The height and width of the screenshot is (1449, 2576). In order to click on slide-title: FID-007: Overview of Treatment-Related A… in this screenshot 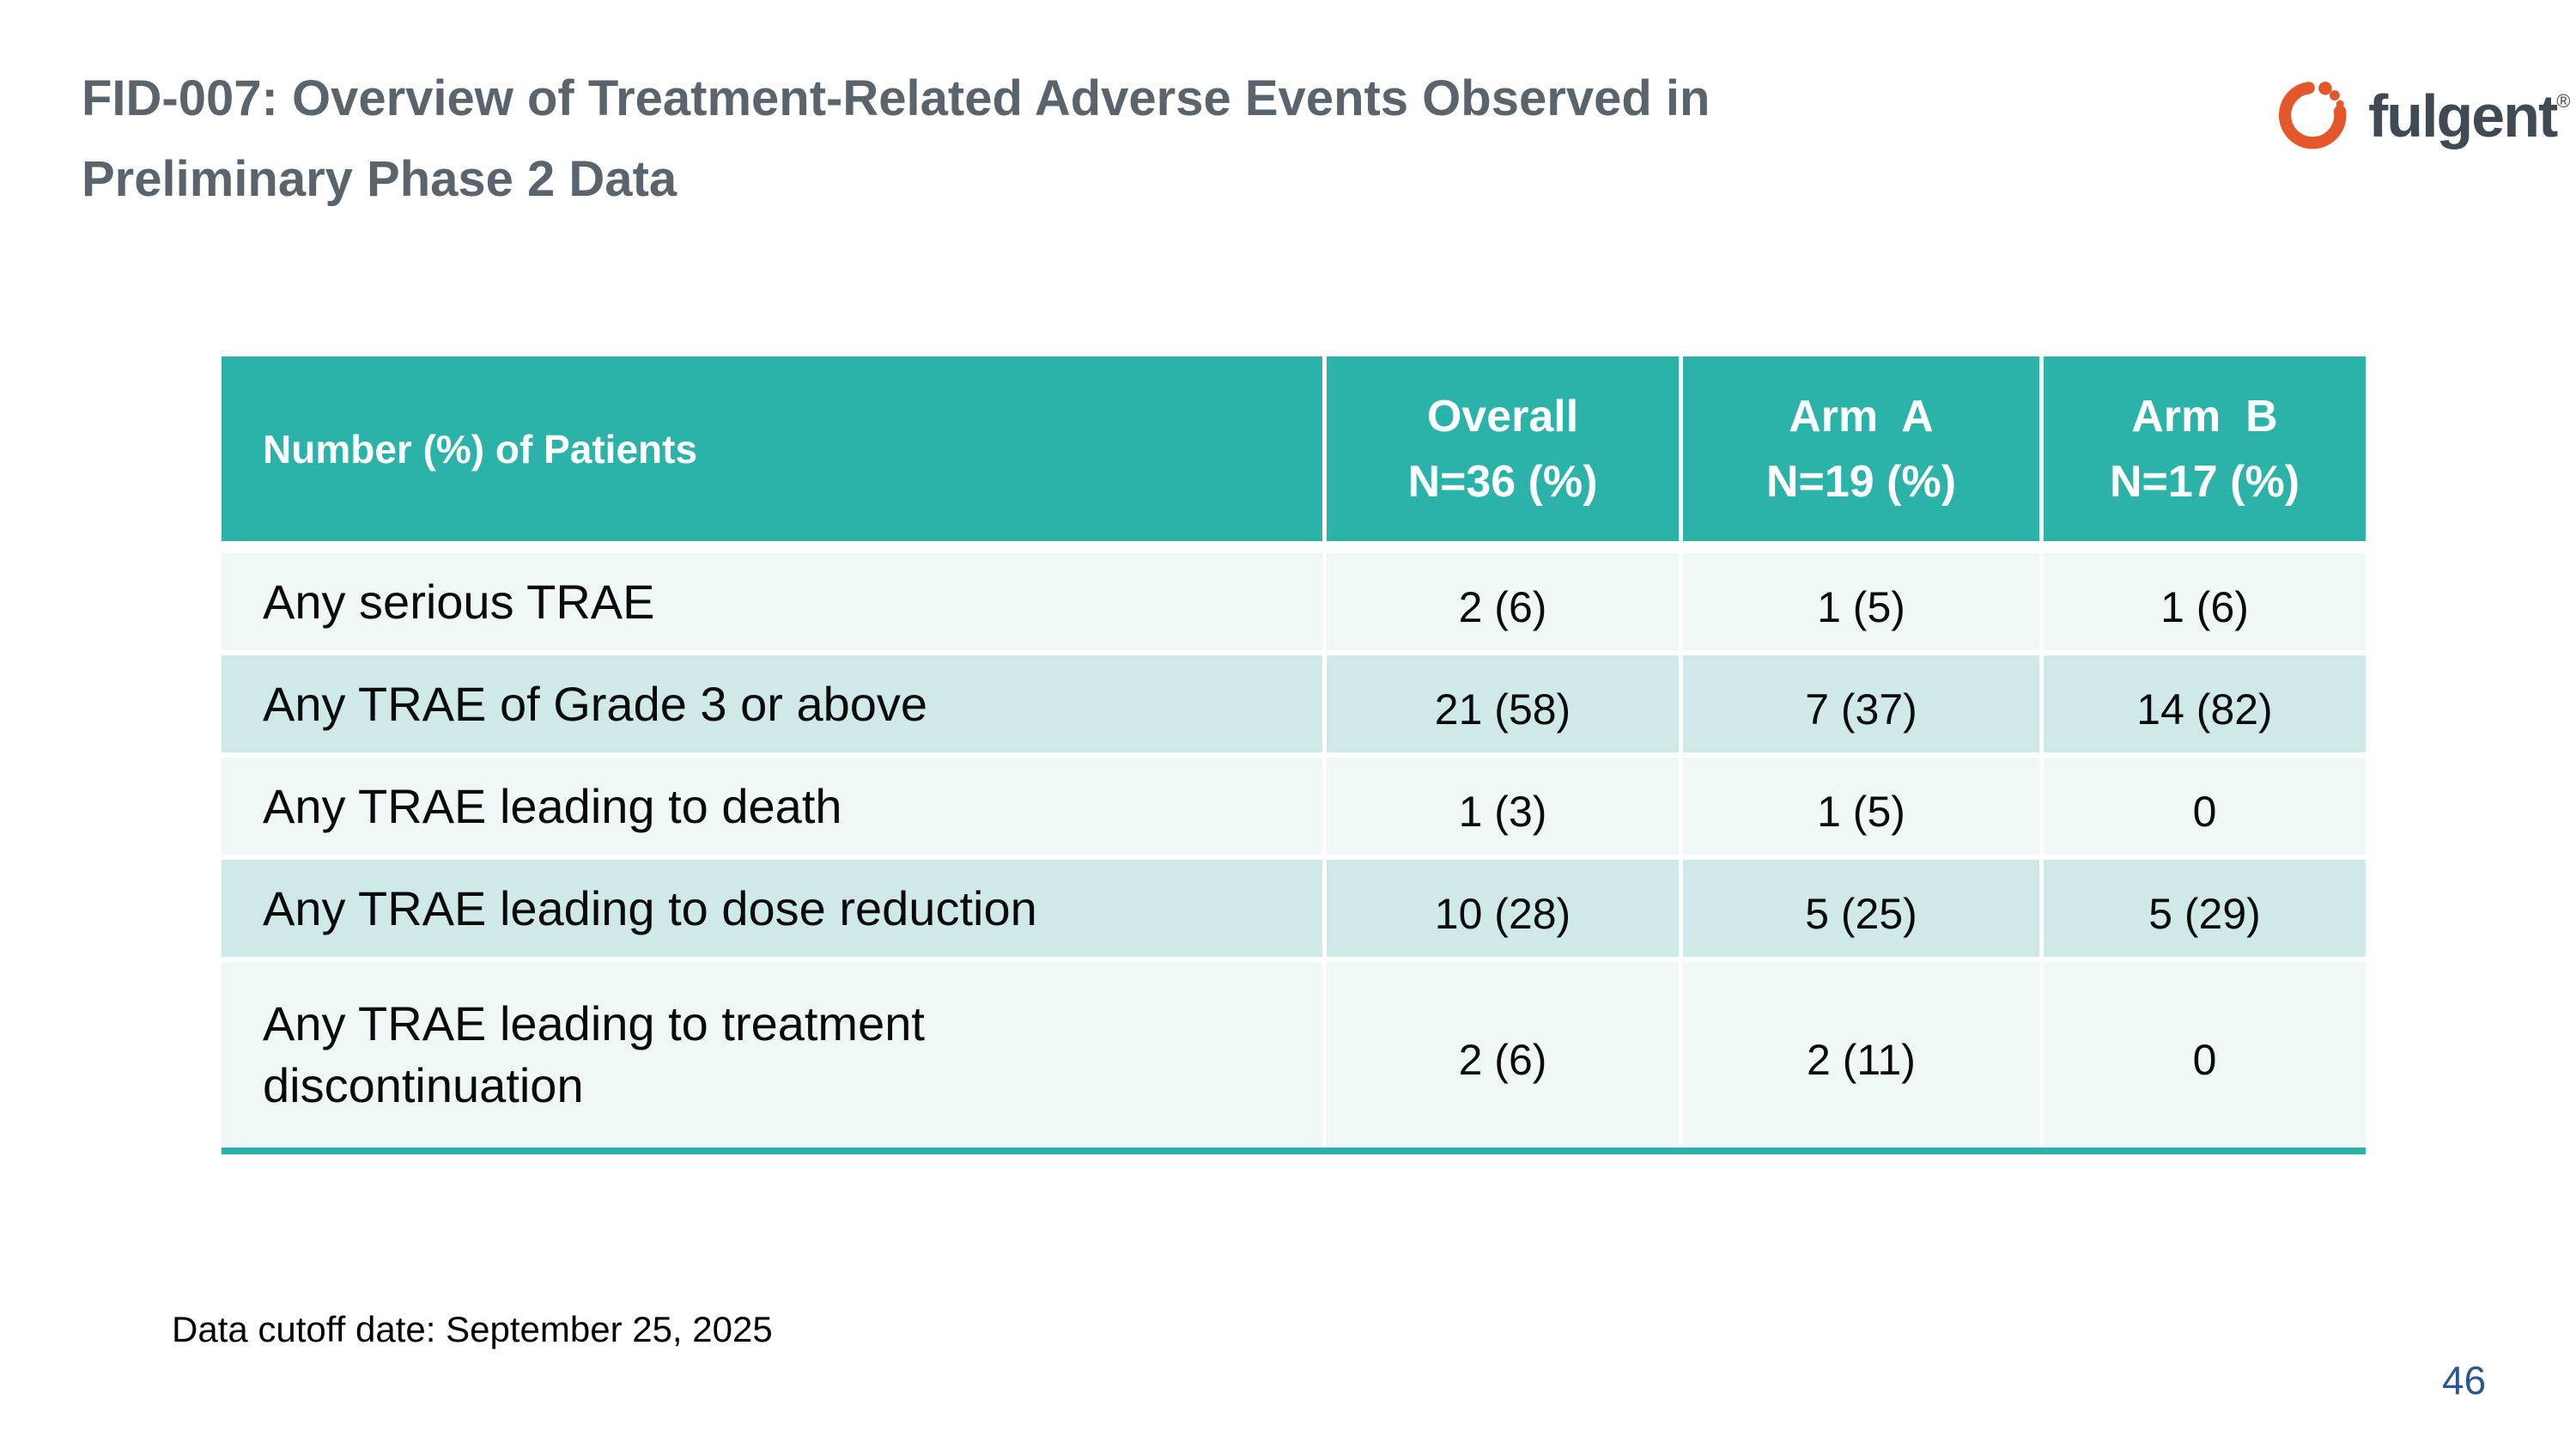, I will do `click(1112, 139)`.